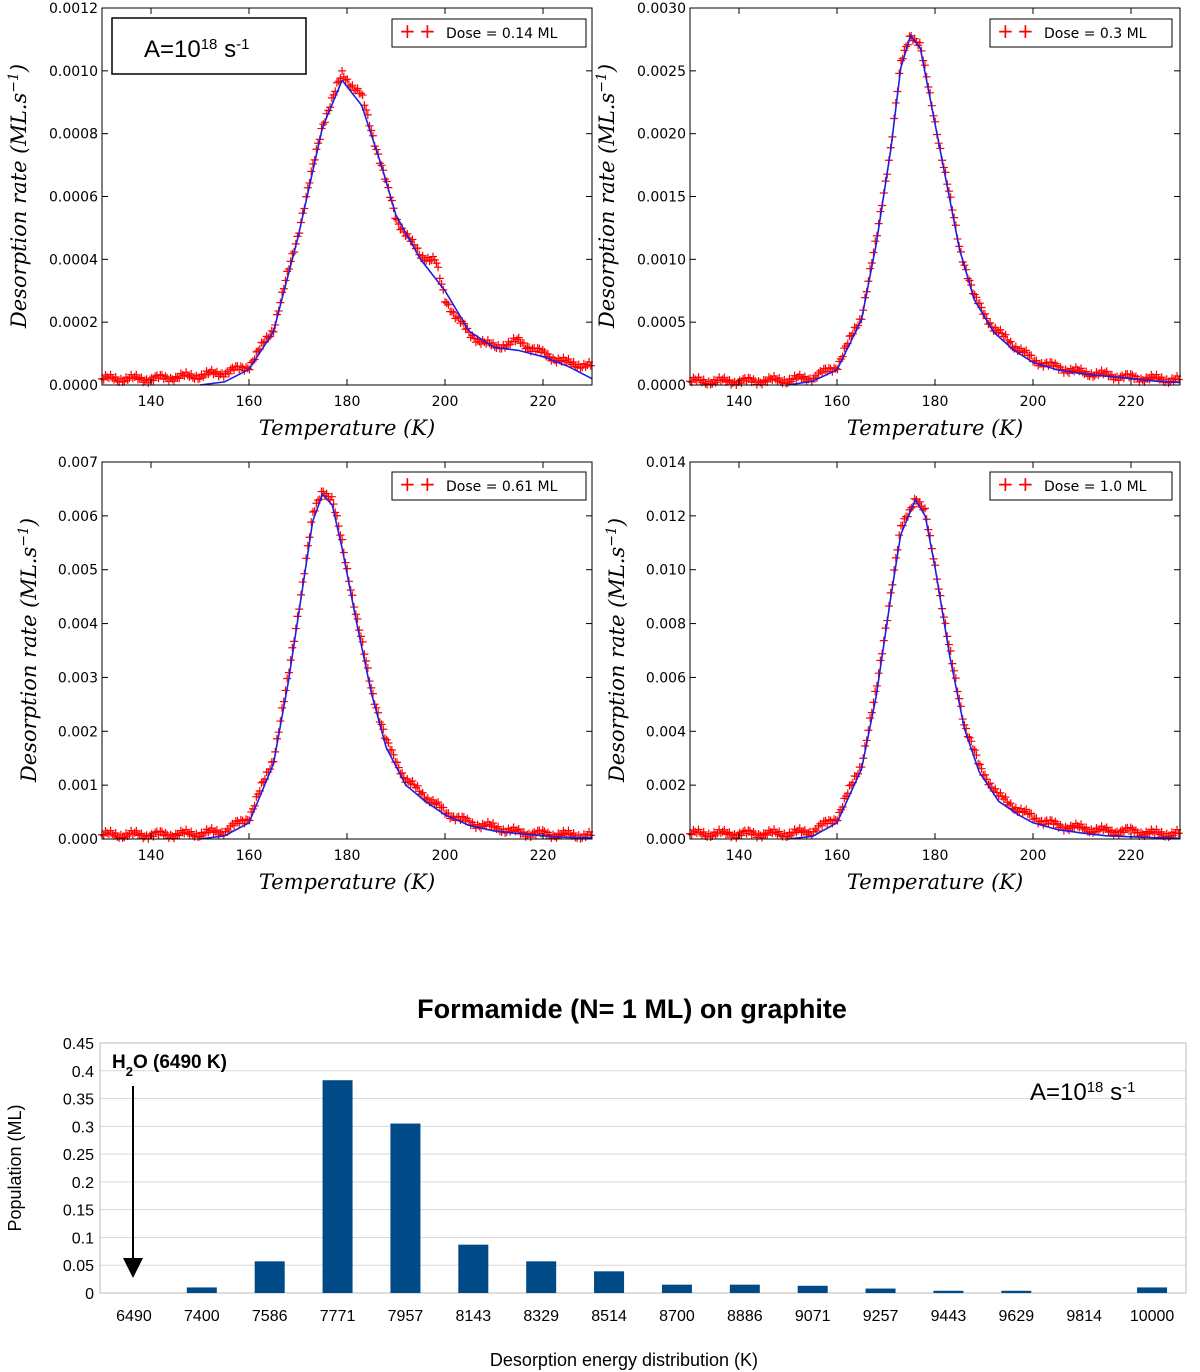  What do you see at coordinates (73, 72) in the screenshot?
I see `y-tick-label: 0.0010` at bounding box center [73, 72].